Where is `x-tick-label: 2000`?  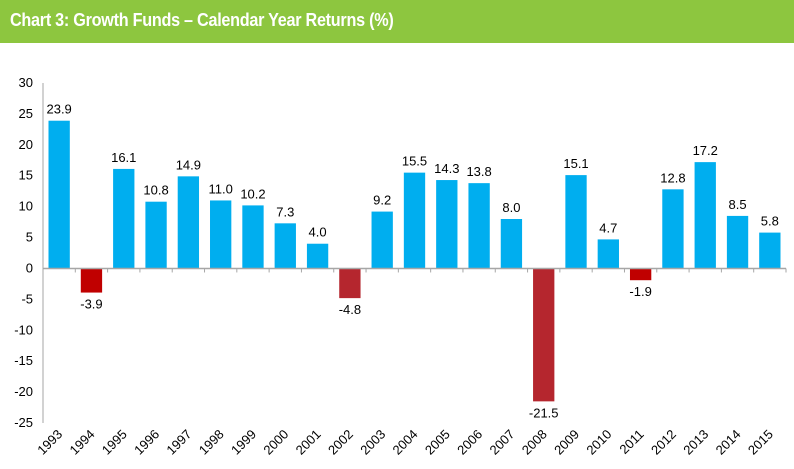
x-tick-label: 2000 is located at coordinates (275, 442).